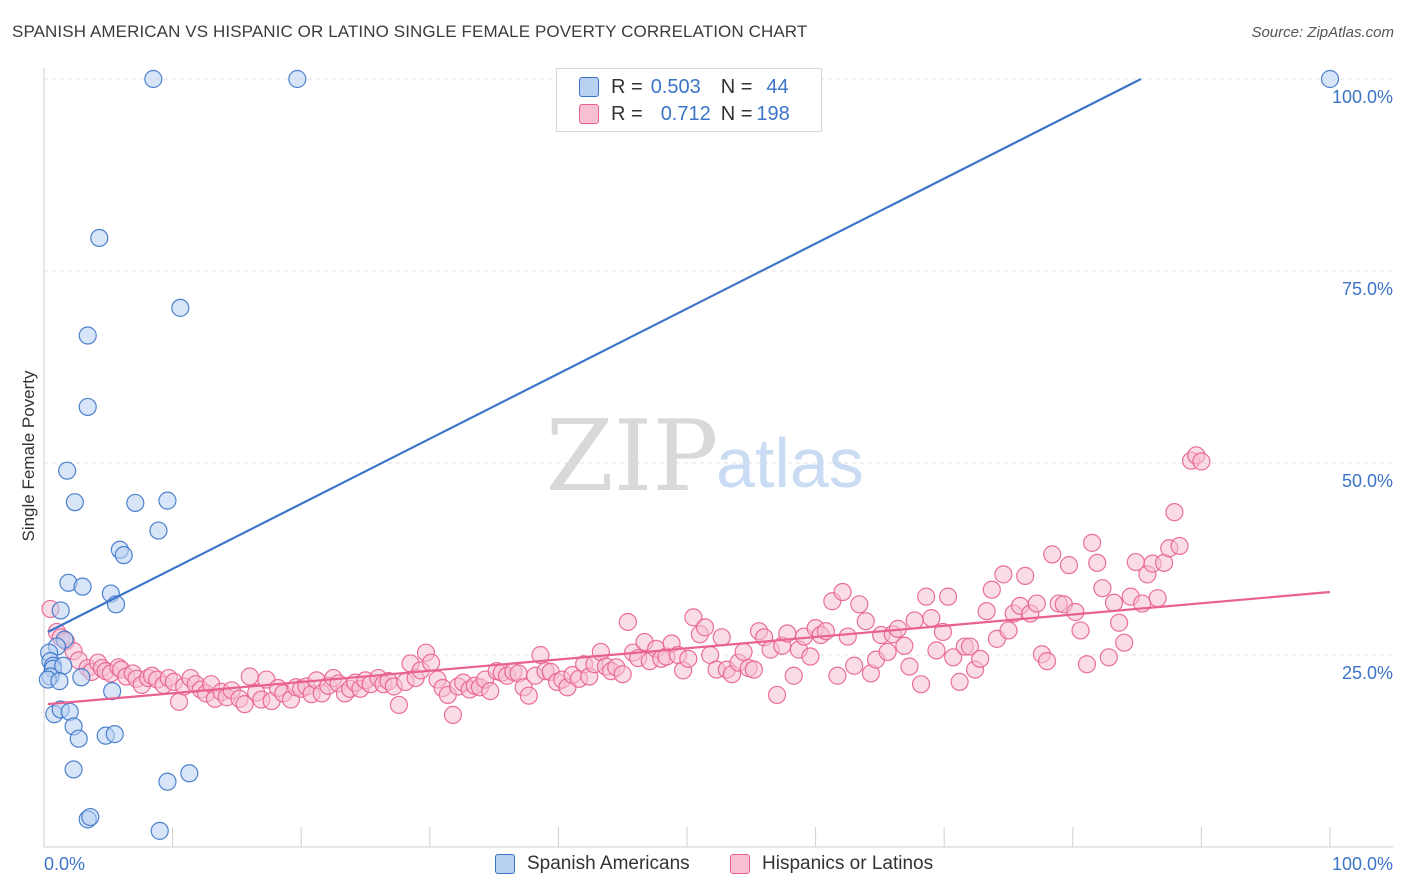 Image resolution: width=1406 pixels, height=892 pixels. Describe the element at coordinates (1322, 32) in the screenshot. I see `source-label: Source: ZipAtlas.com` at that location.